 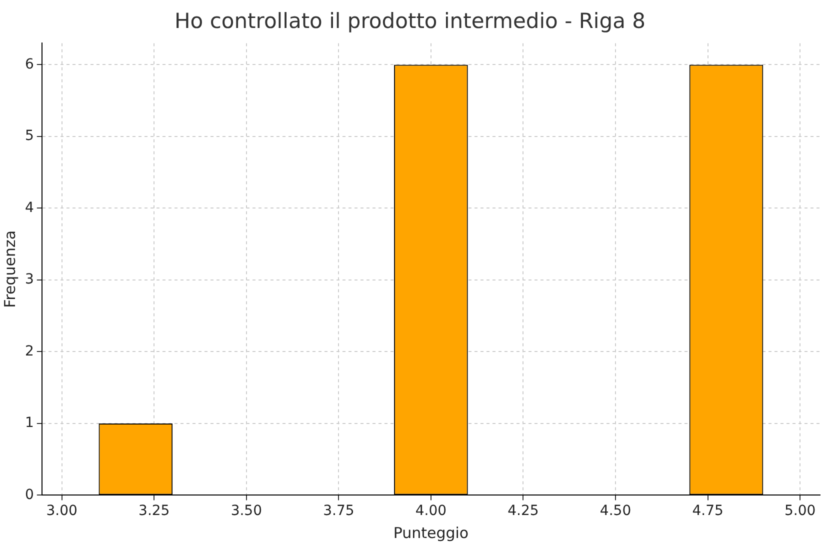 What do you see at coordinates (29, 136) in the screenshot?
I see `y-tick-label: 5` at bounding box center [29, 136].